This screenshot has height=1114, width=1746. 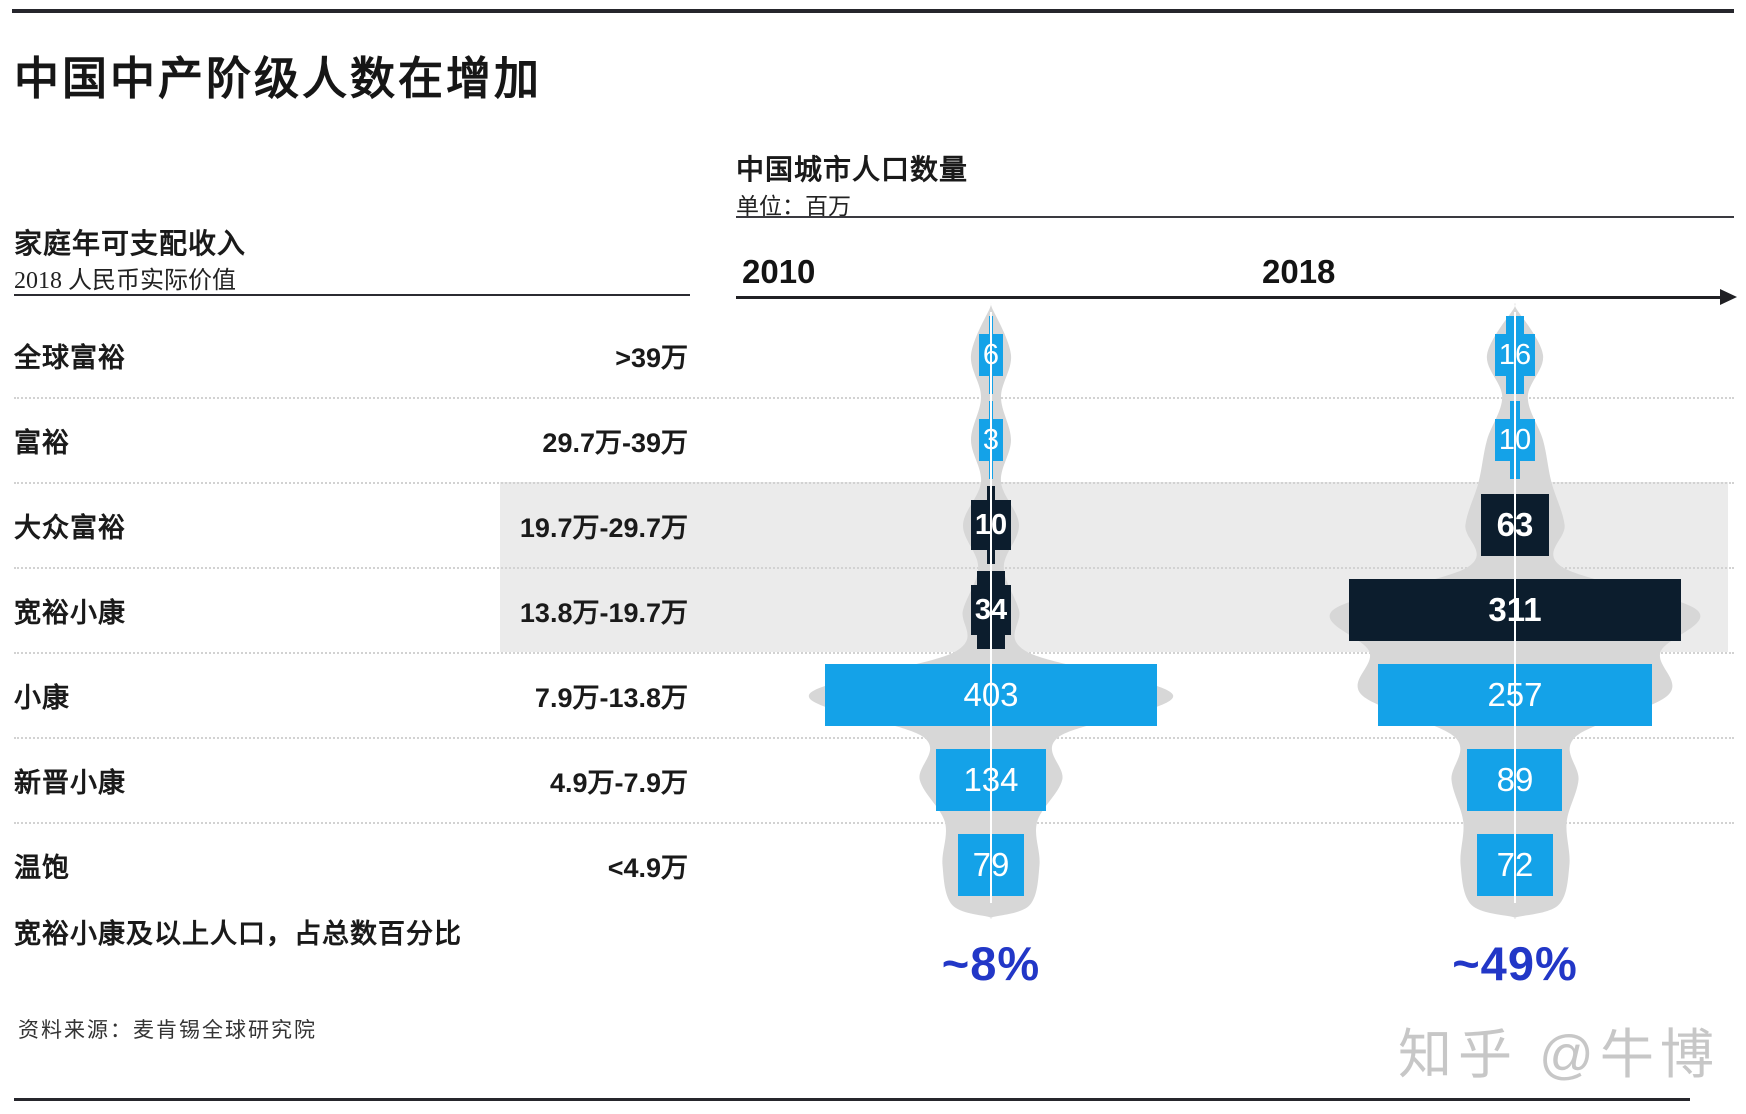 I want to click on income-range-value: 29.7万-39万, so click(x=615, y=442).